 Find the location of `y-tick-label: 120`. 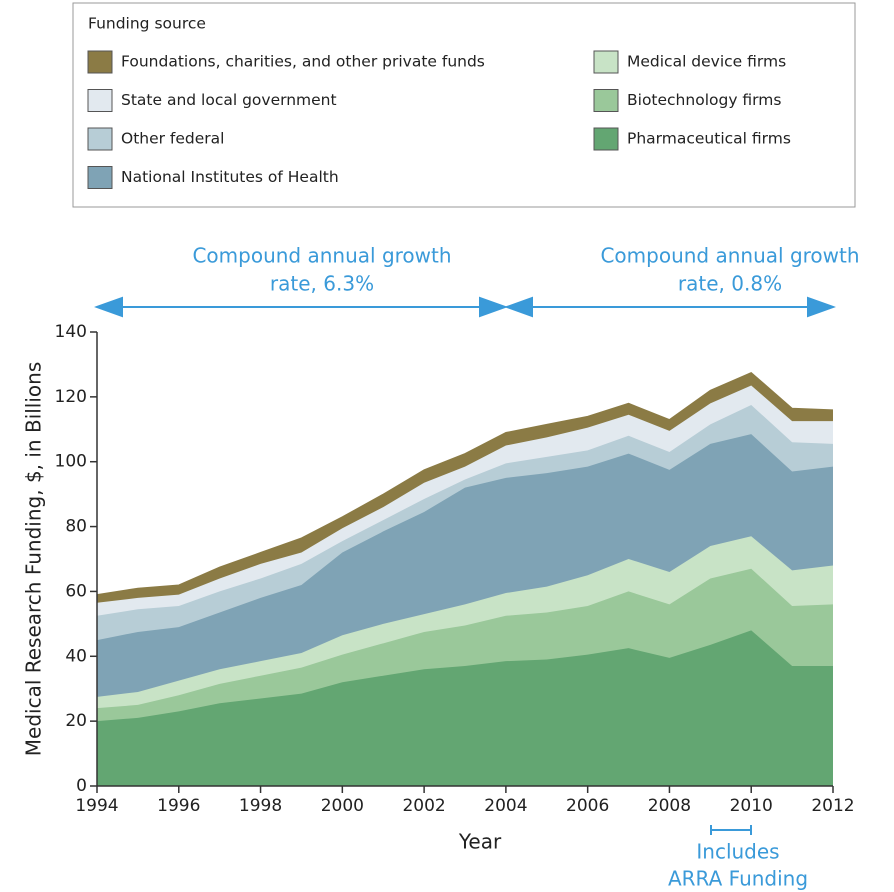

y-tick-label: 120 is located at coordinates (71, 397).